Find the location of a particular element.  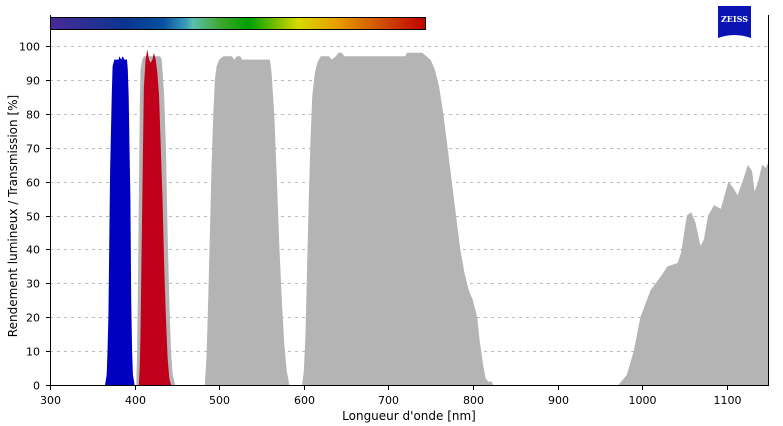

x-tick-label: 1000 is located at coordinates (643, 400).